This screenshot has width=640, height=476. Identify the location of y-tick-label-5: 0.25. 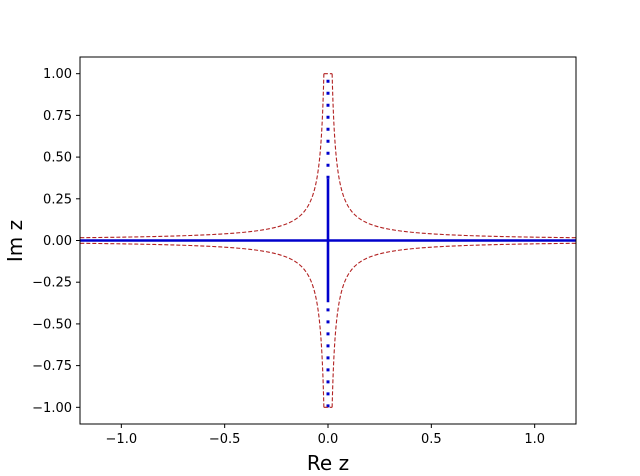
(57, 199).